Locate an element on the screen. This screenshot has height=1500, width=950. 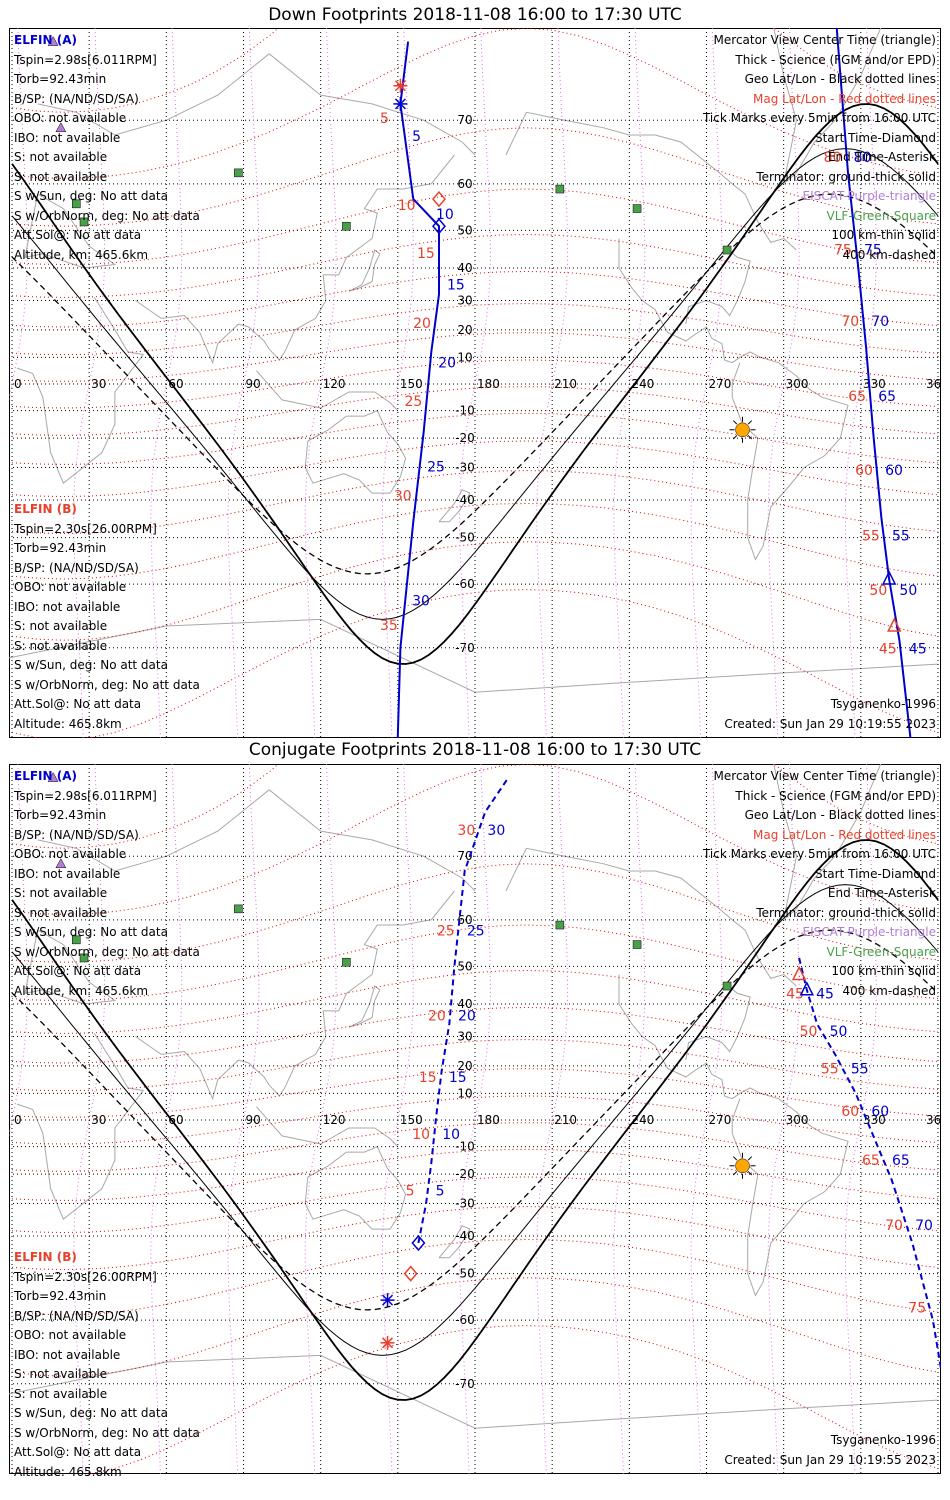
elfin-b-name: ELFIN (B) is located at coordinates (45, 1257).